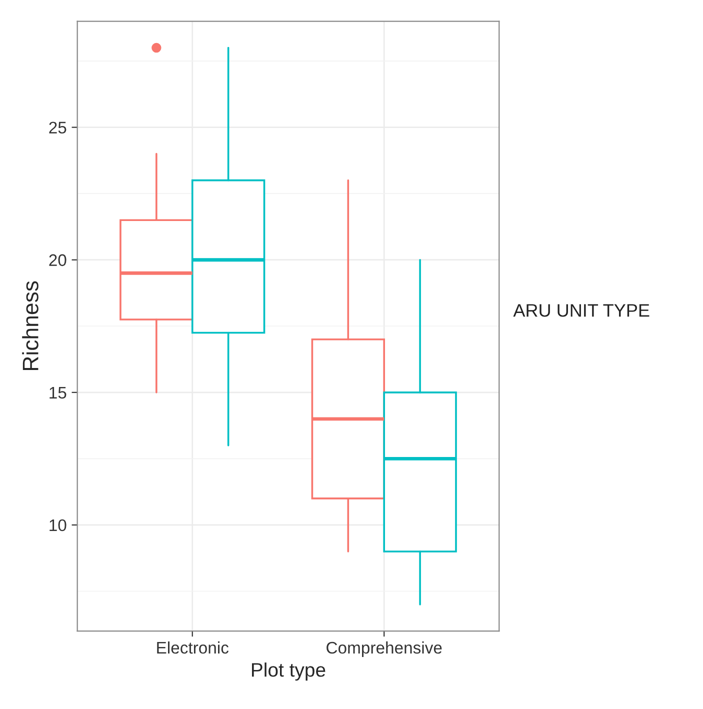 This screenshot has width=703, height=709. What do you see at coordinates (581, 310) in the screenshot?
I see `text: ARU UNIT TYPE` at bounding box center [581, 310].